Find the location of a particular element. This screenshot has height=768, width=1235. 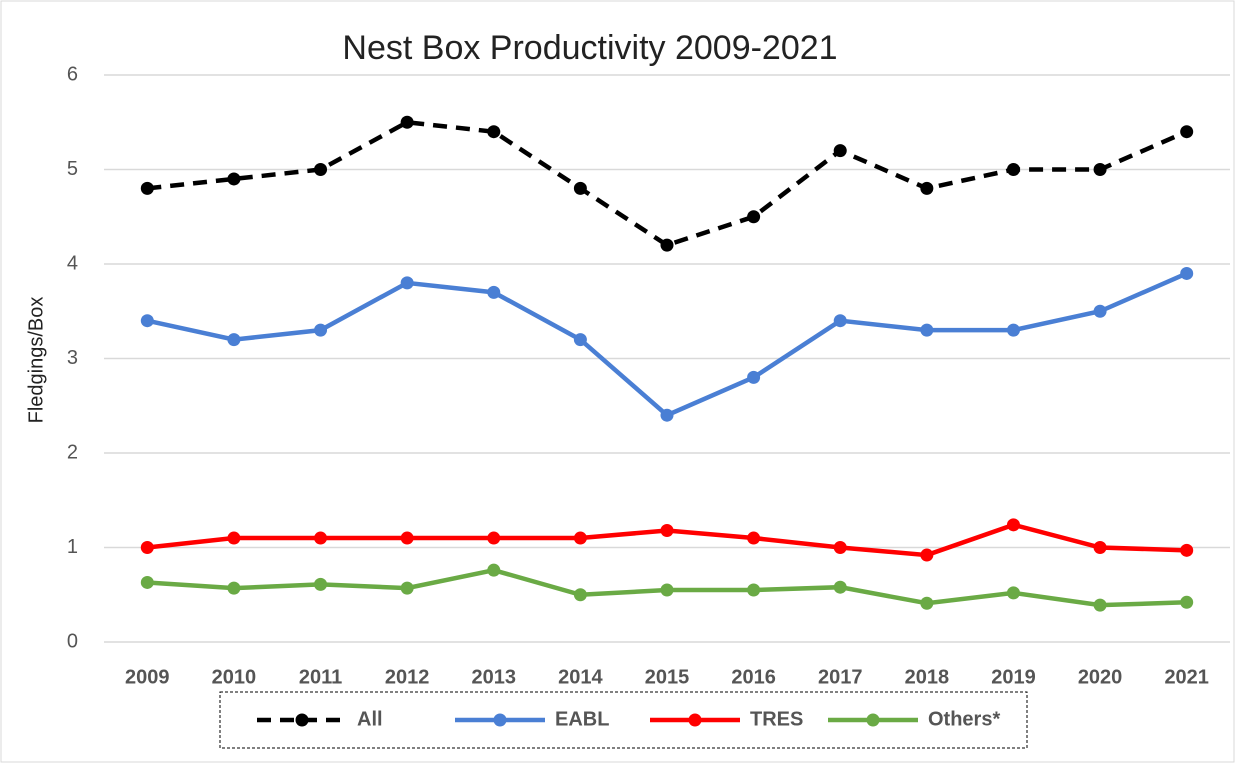

x-tick-label: 2020 is located at coordinates (1100, 677).